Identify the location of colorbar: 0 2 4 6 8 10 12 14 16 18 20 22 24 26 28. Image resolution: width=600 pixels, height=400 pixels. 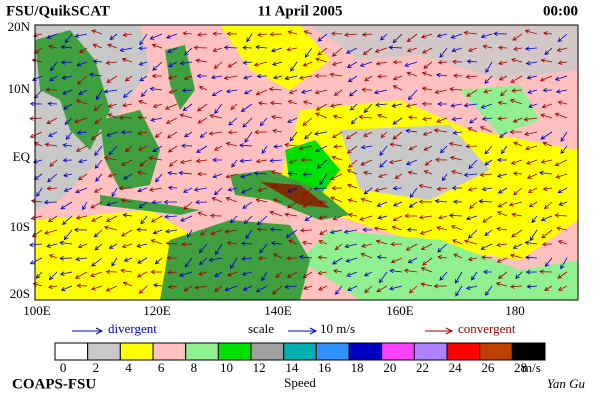
(300, 358).